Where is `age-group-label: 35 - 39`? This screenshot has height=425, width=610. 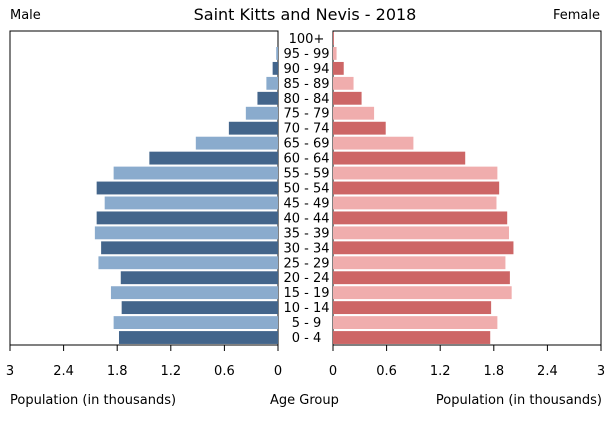
age-group-label: 35 - 39 is located at coordinates (306, 233).